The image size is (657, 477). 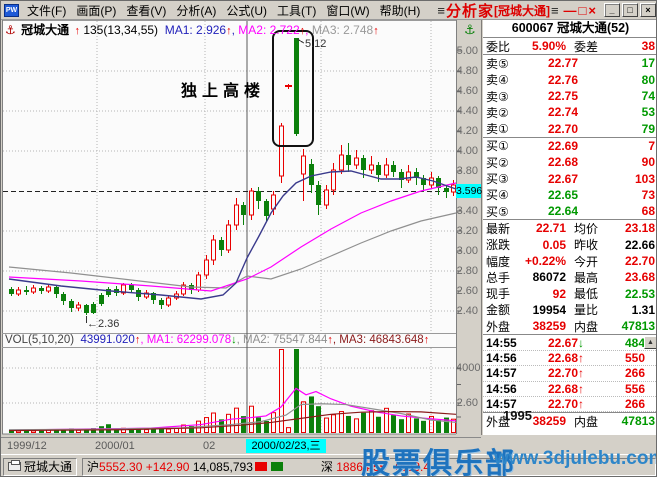 What do you see at coordinates (40, 466) in the screenshot?
I see `stock-quick-button: 冠城大通` at bounding box center [40, 466].